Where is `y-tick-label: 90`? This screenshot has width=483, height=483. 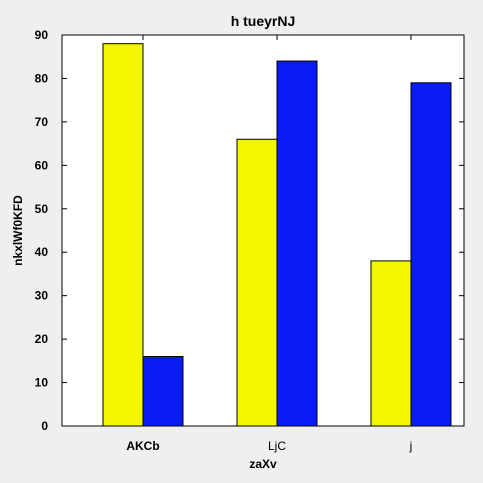 y-tick-label: 90 is located at coordinates (42, 35).